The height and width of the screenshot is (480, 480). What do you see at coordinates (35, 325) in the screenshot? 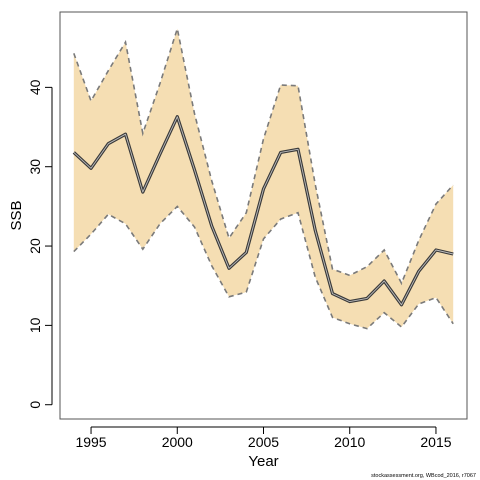
I see `y-tick-label: 10` at bounding box center [35, 325].